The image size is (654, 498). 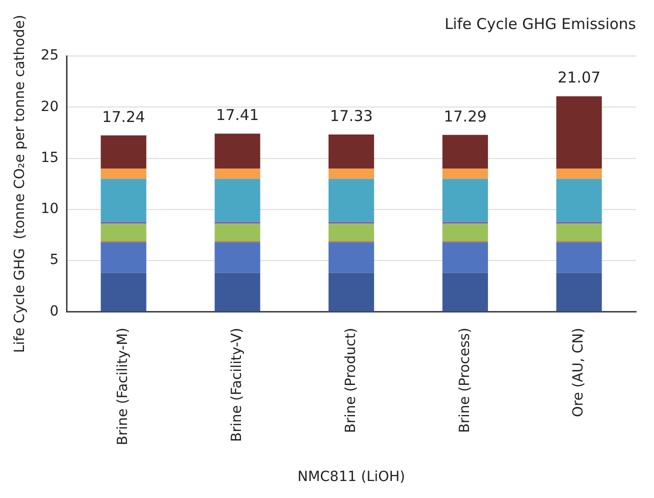 What do you see at coordinates (49, 56) in the screenshot?
I see `y-tick-label: 25` at bounding box center [49, 56].